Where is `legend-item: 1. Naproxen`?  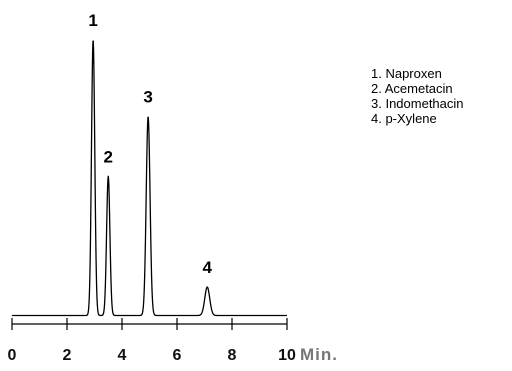 legend-item: 1. Naproxen is located at coordinates (406, 73).